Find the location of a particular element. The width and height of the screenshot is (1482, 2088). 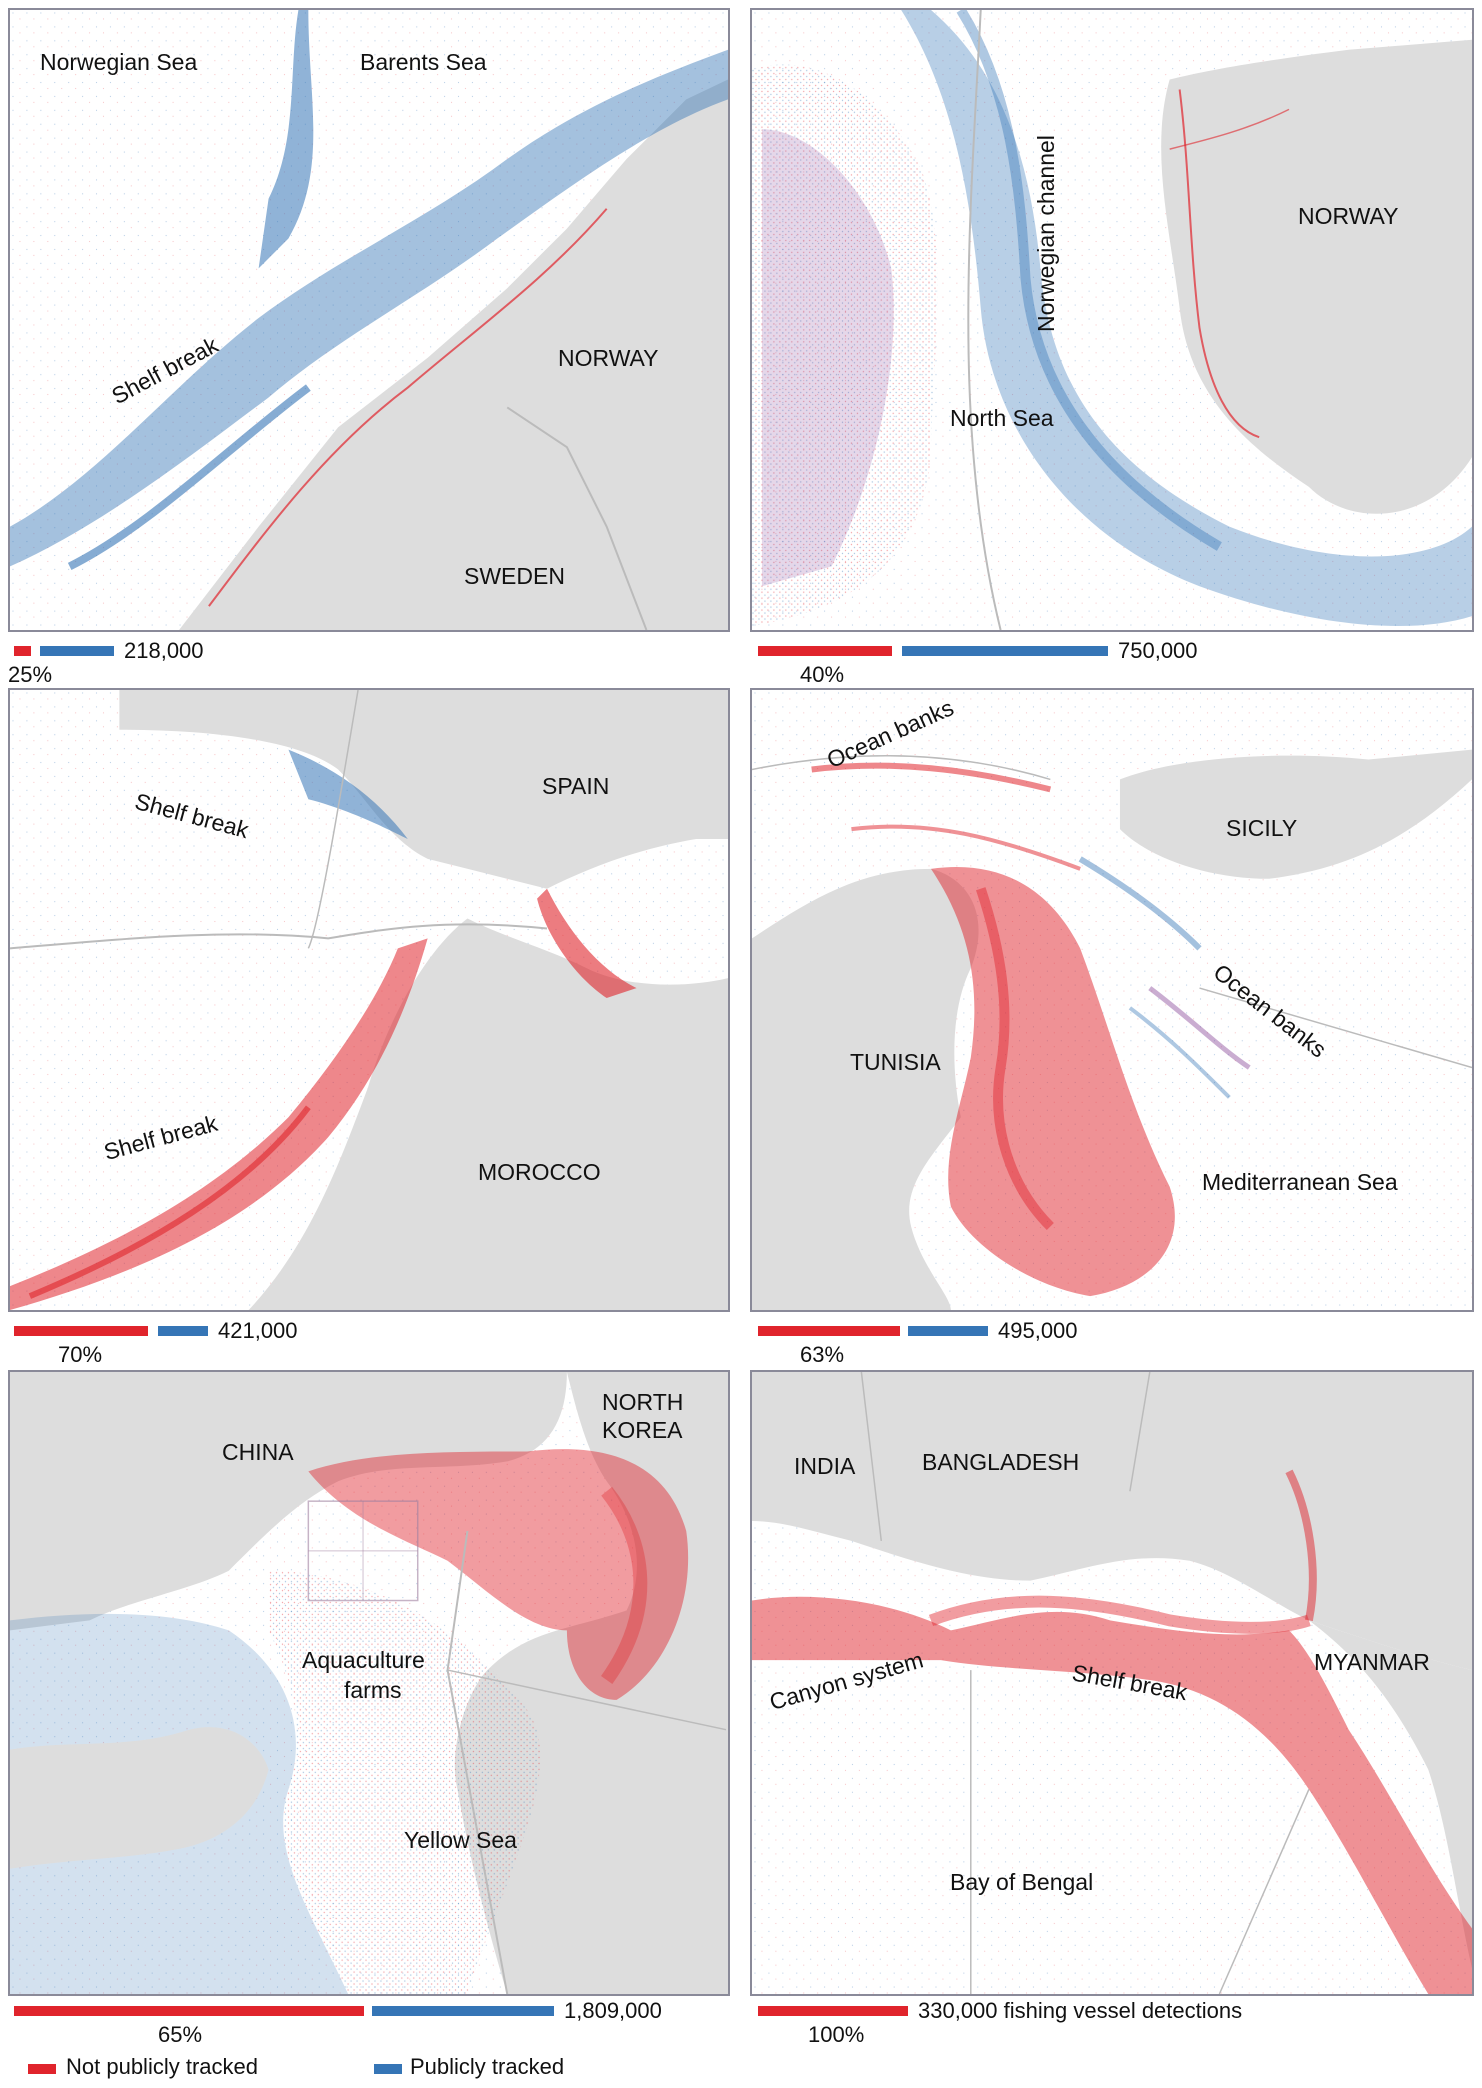

total-detections-yellow-sea: 1,809,000 is located at coordinates (613, 2010).